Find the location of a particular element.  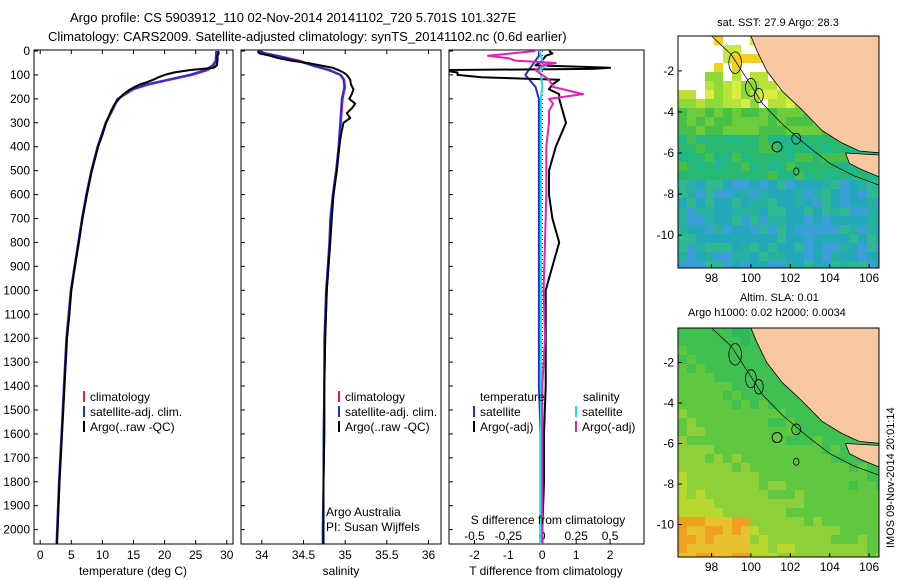

y-tick-label: -4 is located at coordinates (668, 112).